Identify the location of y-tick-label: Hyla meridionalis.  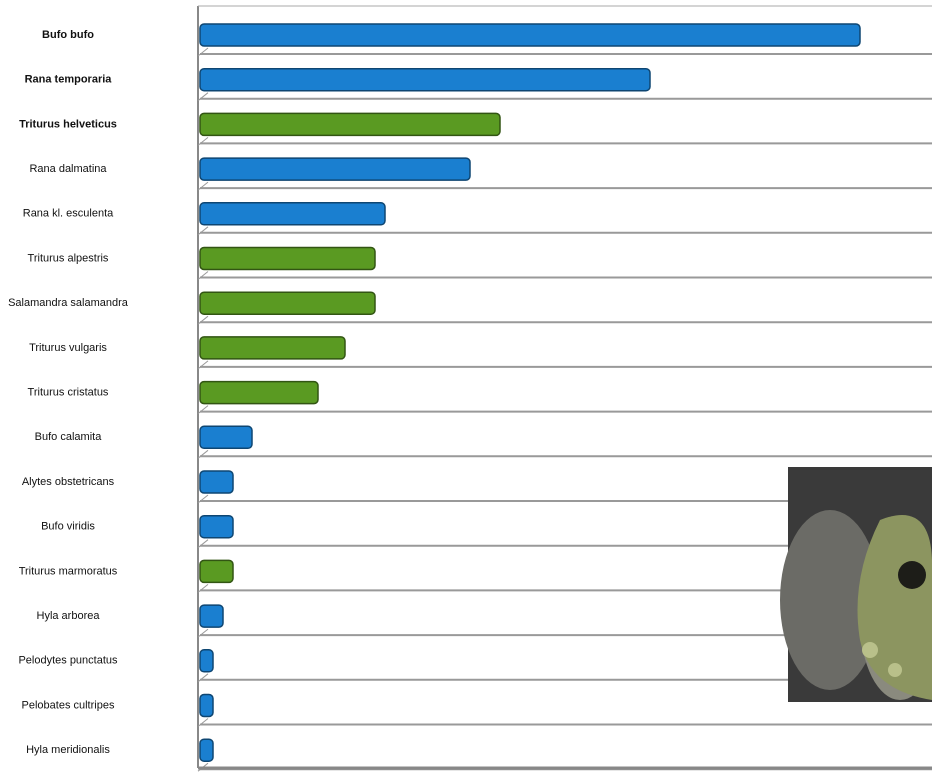
(68, 750).